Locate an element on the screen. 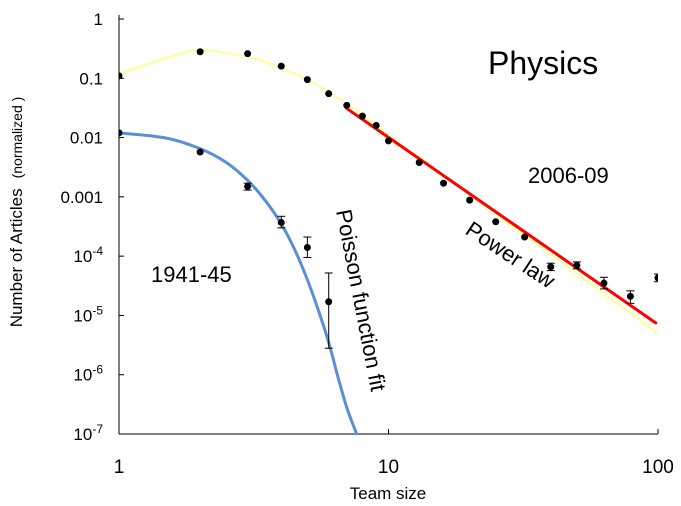 The width and height of the screenshot is (681, 506). svg-text:Number of Articles(normalized: Number of Articles (normalized ) is located at coordinates (16, 212).